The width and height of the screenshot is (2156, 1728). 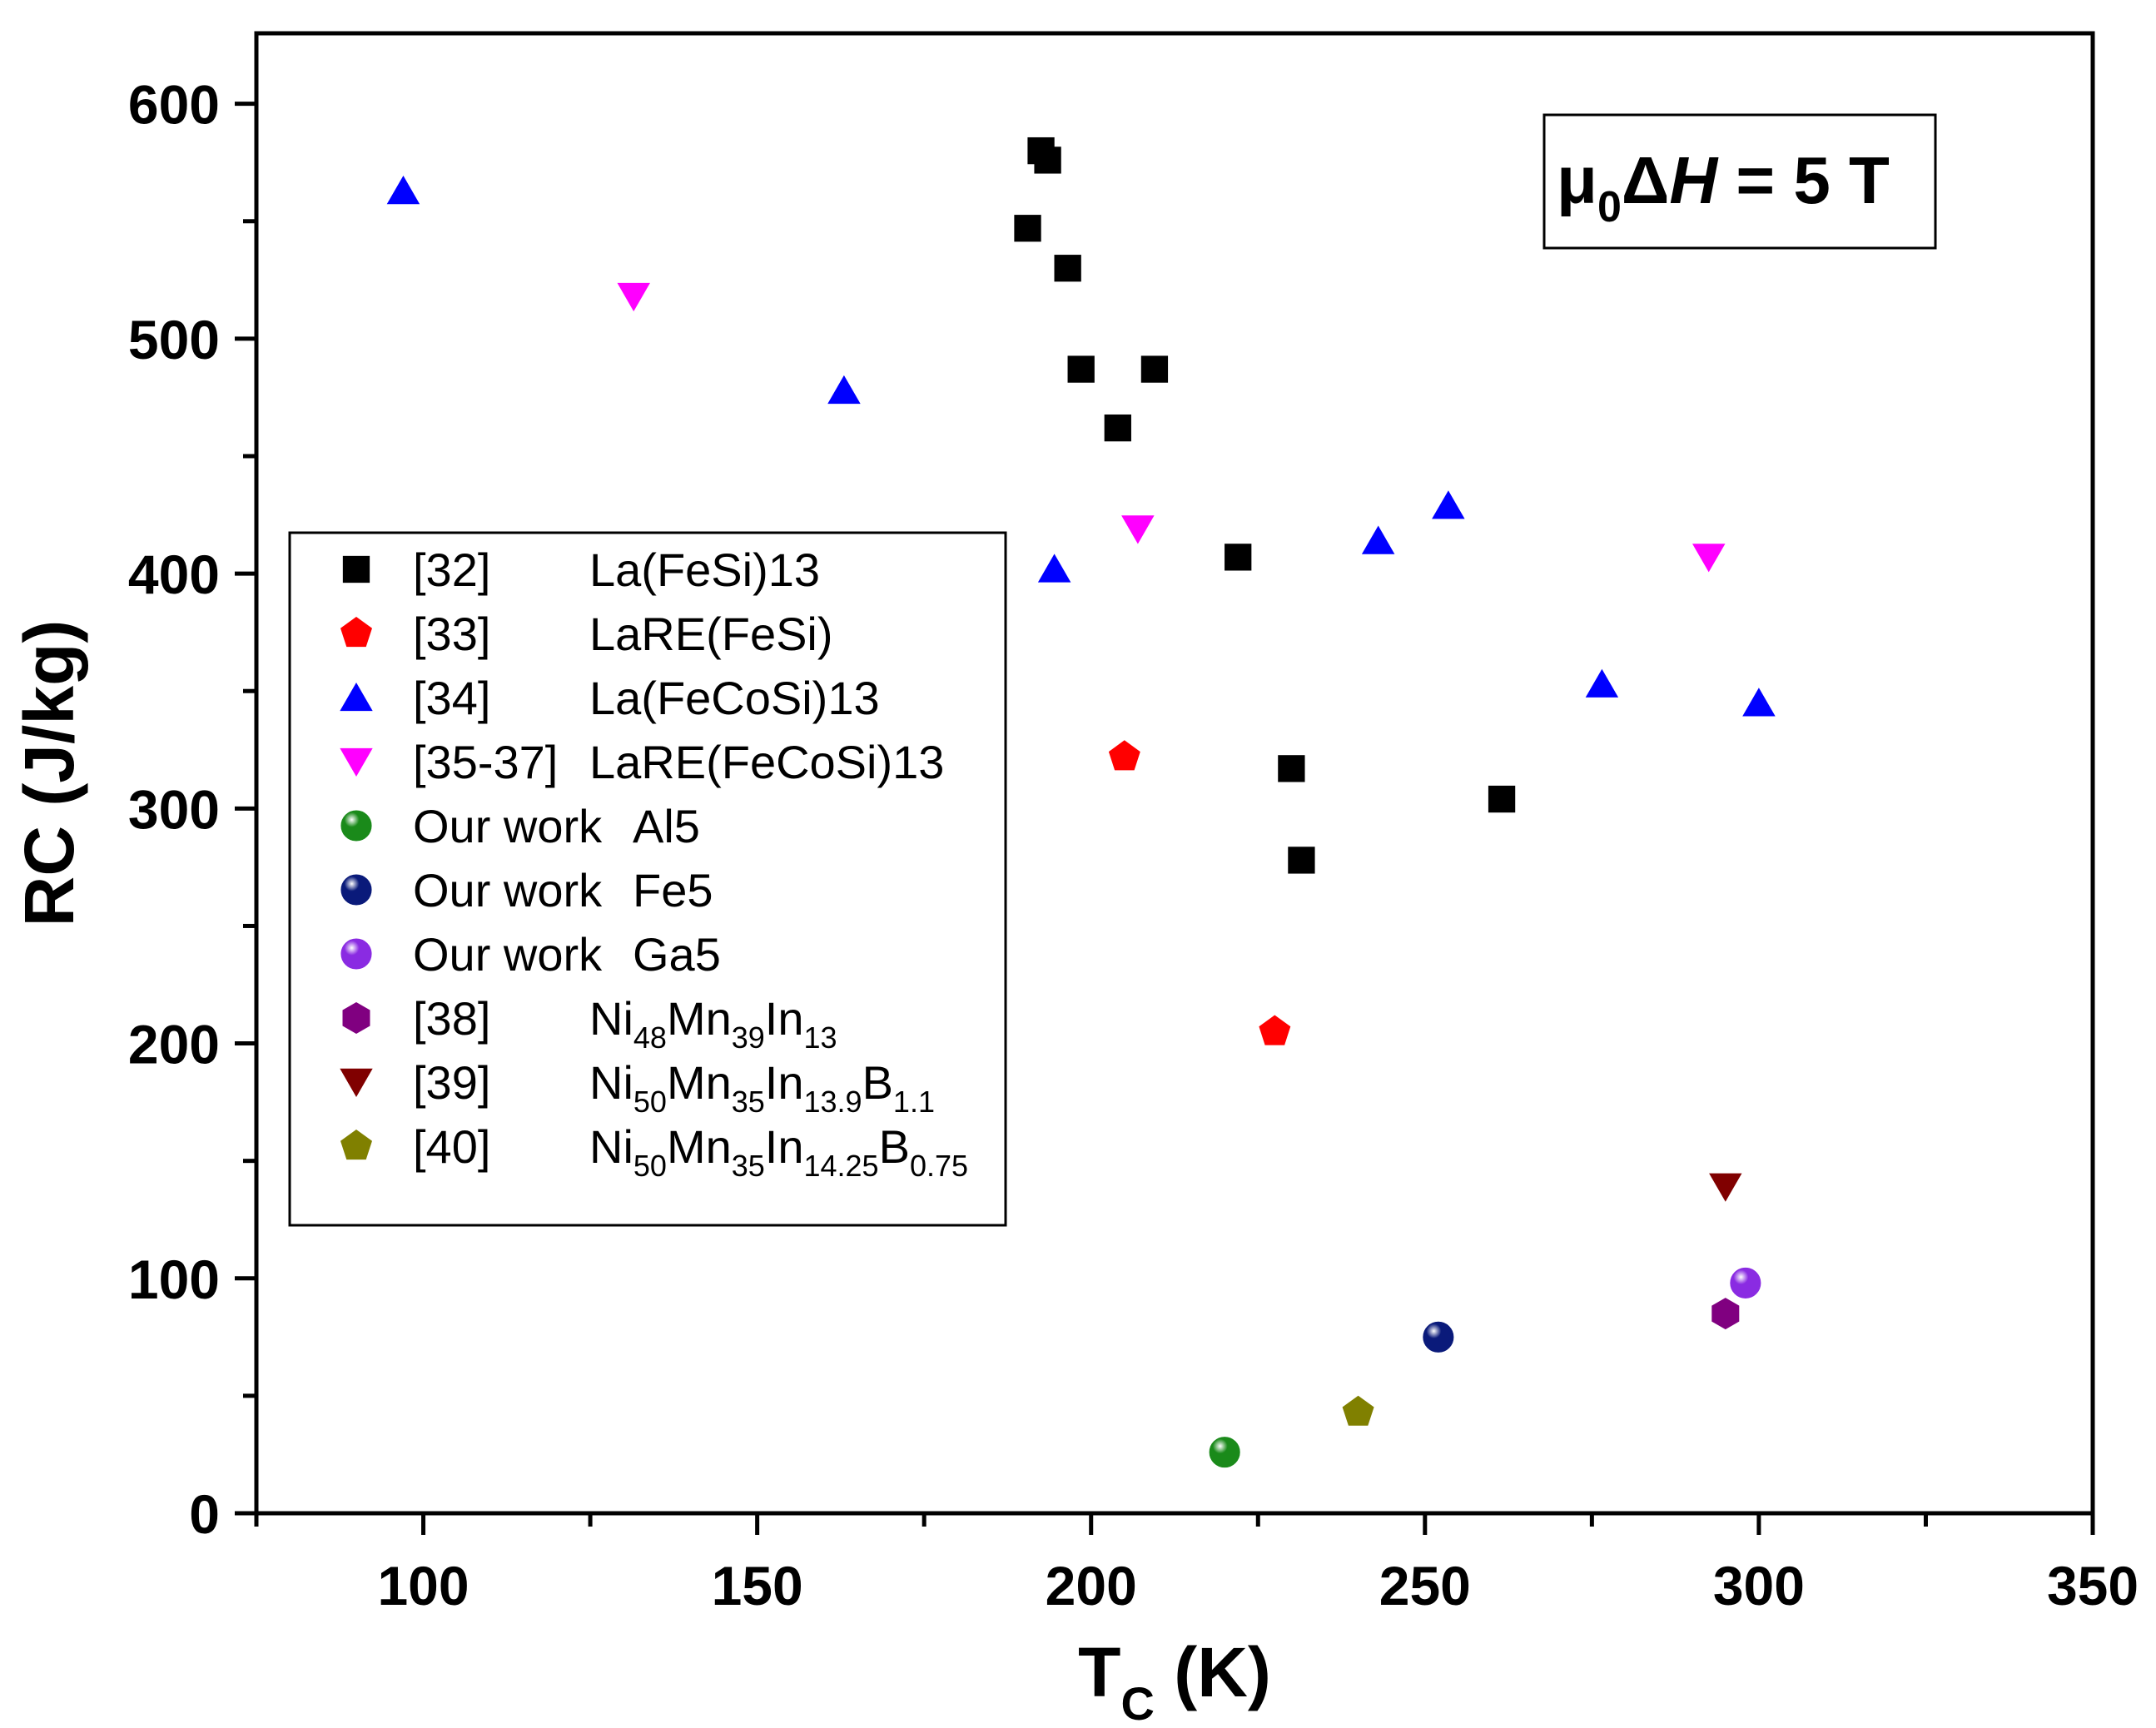 What do you see at coordinates (49, 773) in the screenshot?
I see `y-axis-title: RC (J/kg)` at bounding box center [49, 773].